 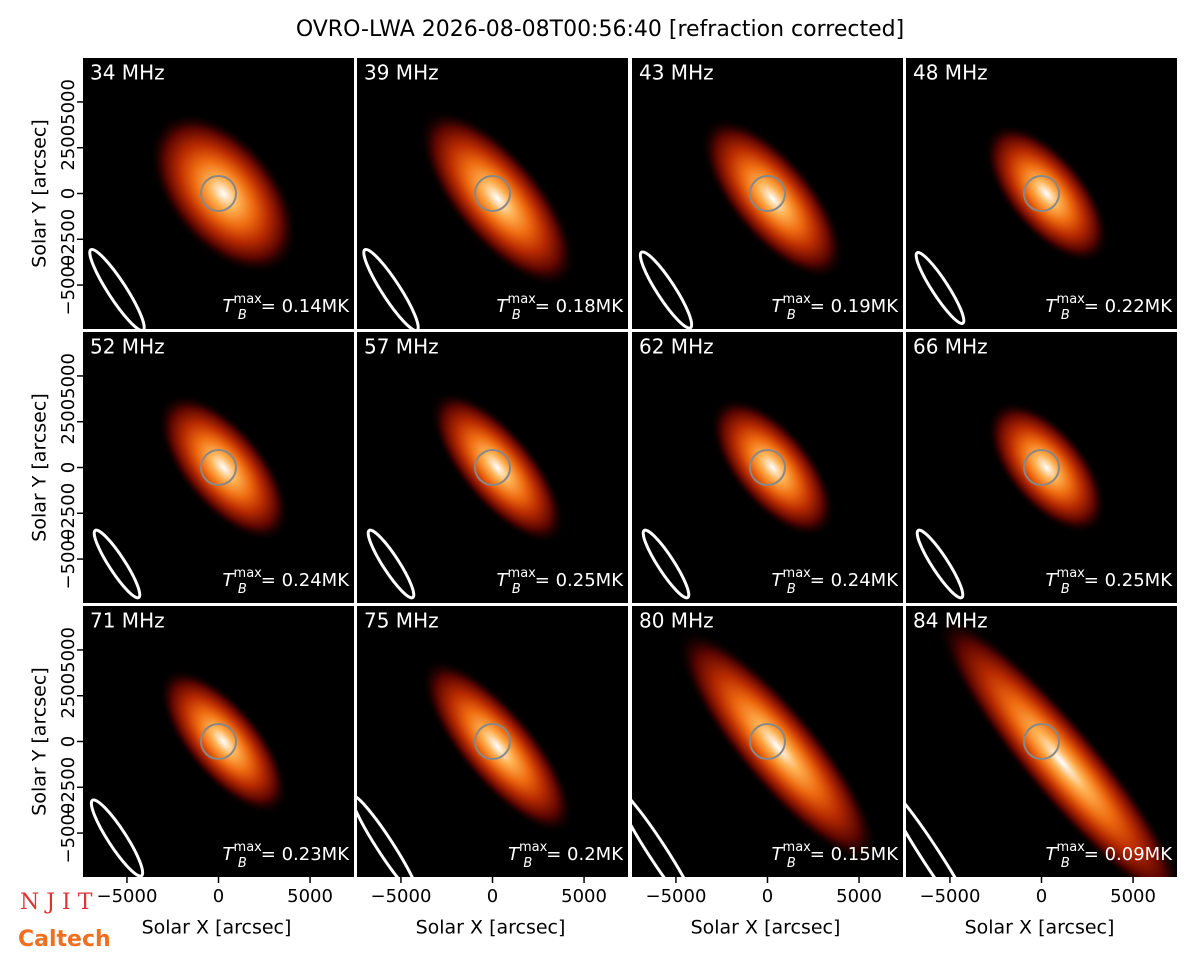 I want to click on tmax-label: Tmax B = 0.18MK, so click(x=561, y=307).